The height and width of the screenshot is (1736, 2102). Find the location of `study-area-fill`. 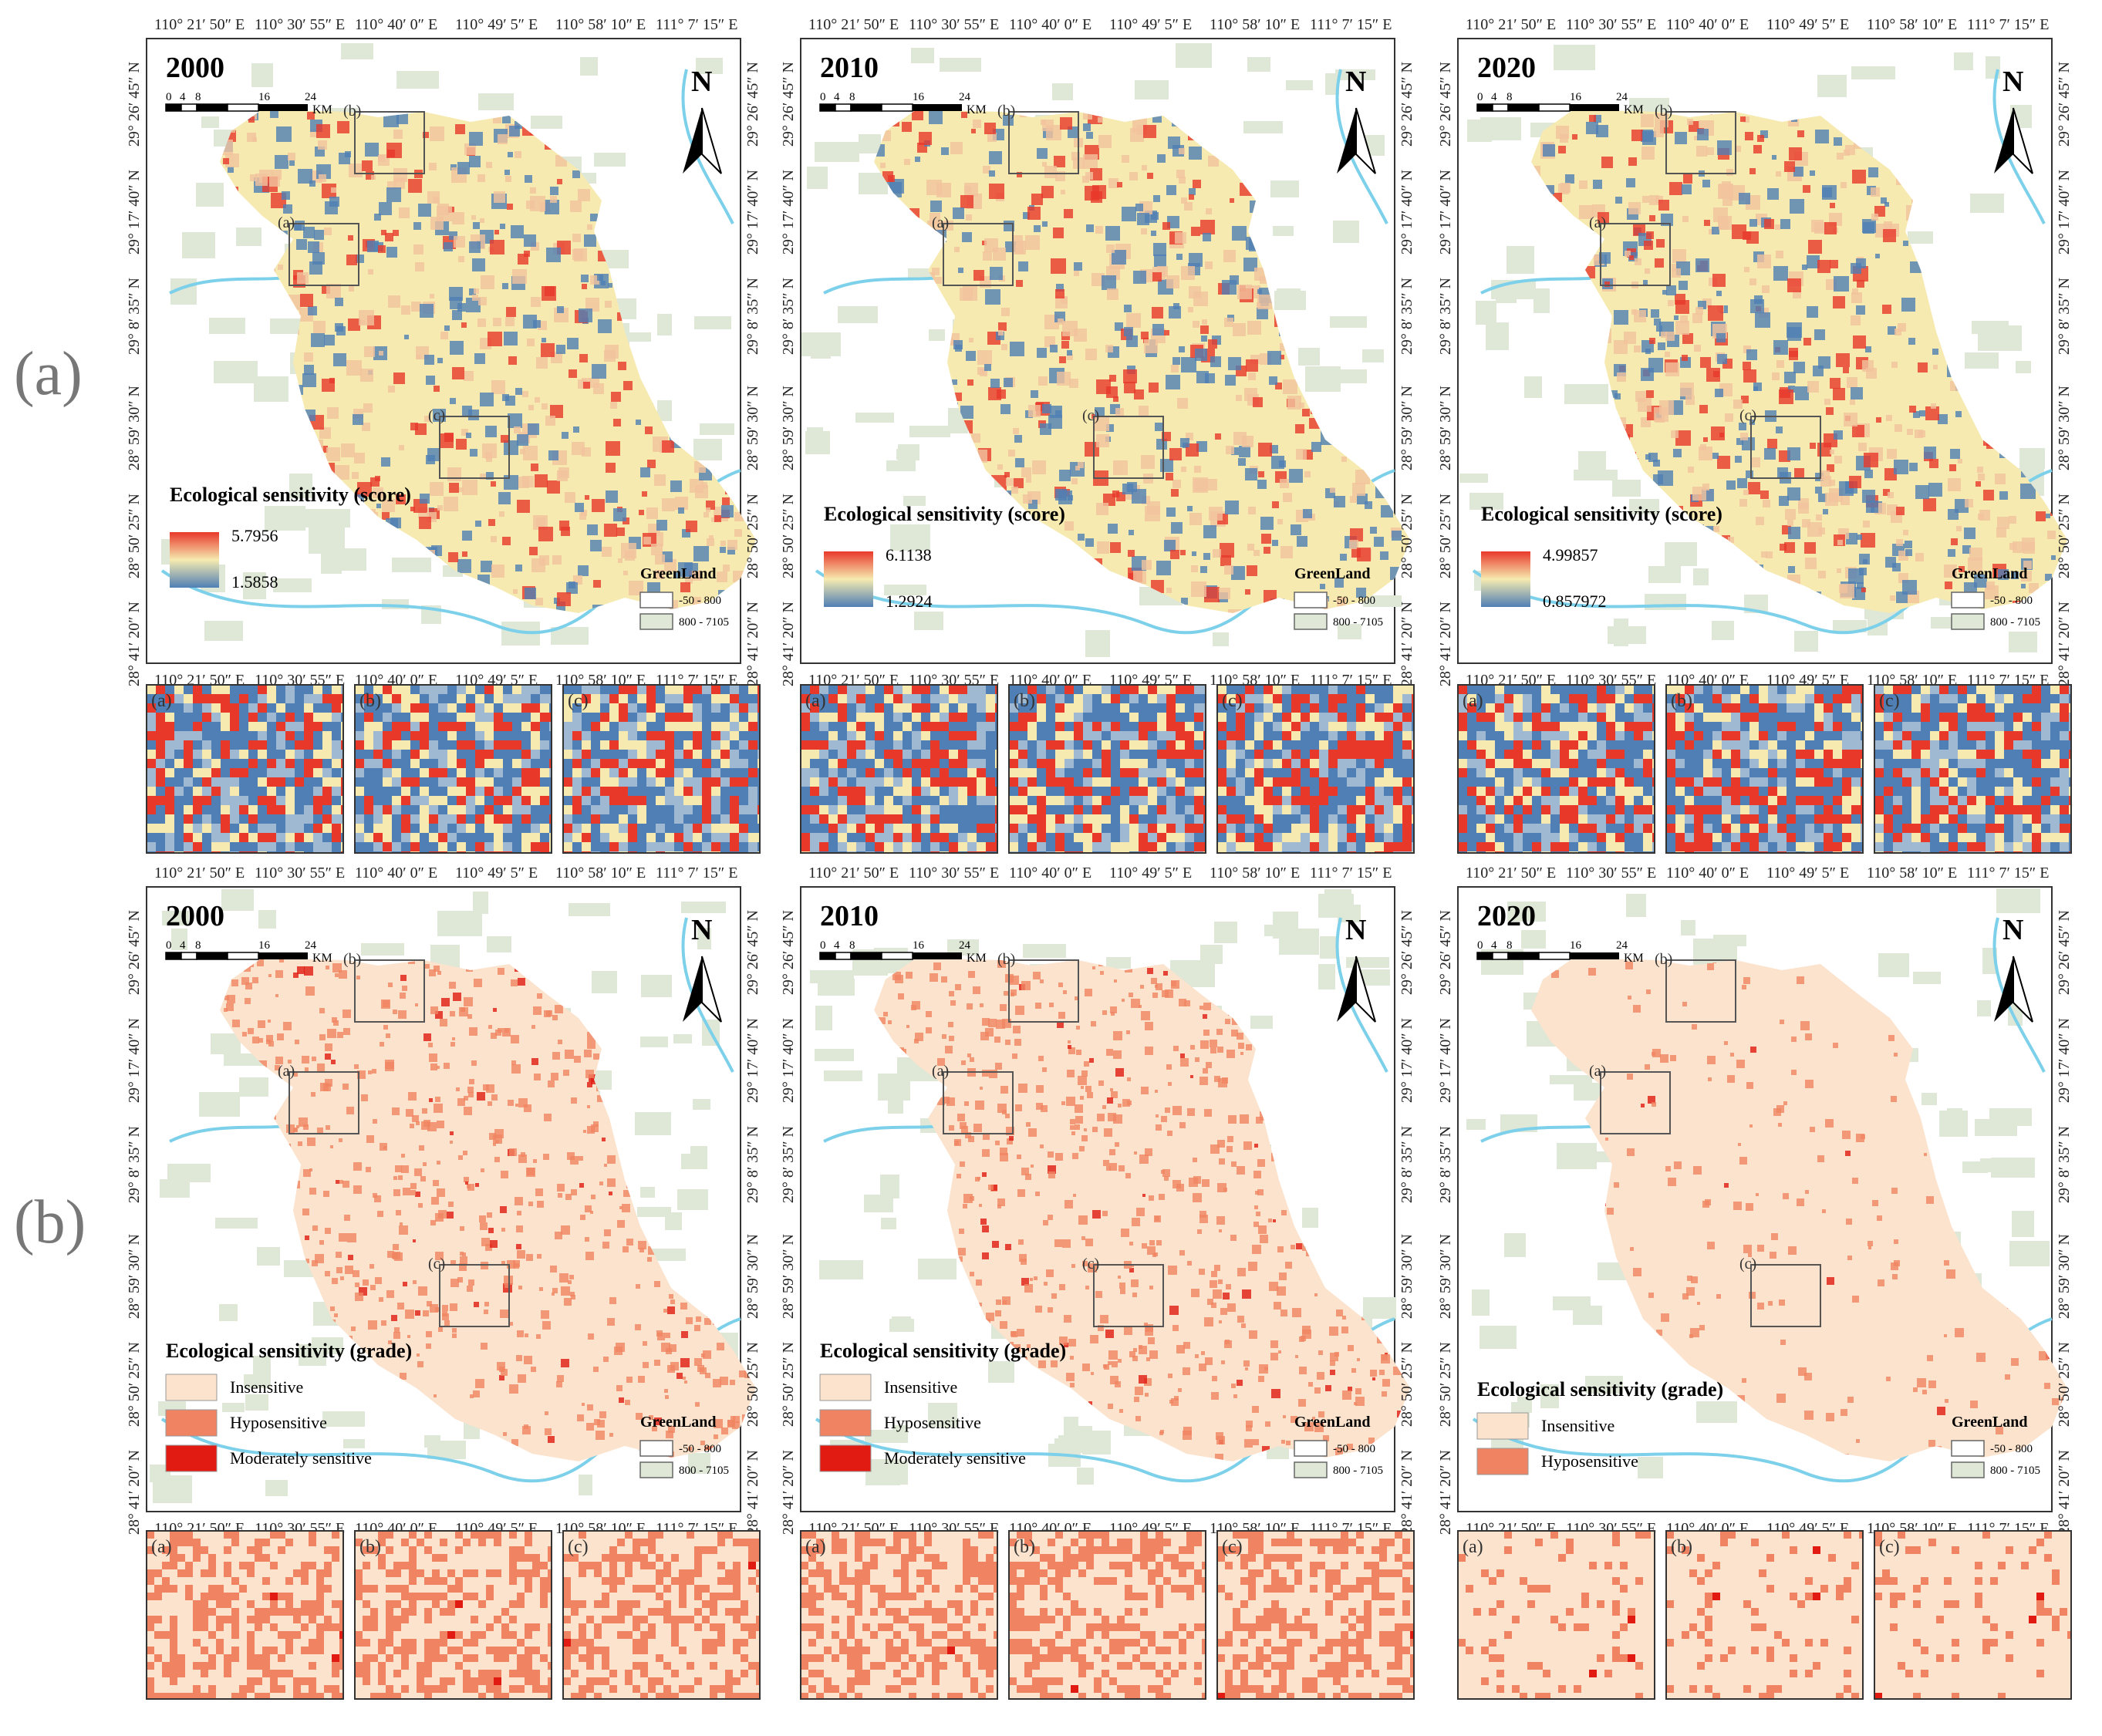

study-area-fill is located at coordinates (488, 362).